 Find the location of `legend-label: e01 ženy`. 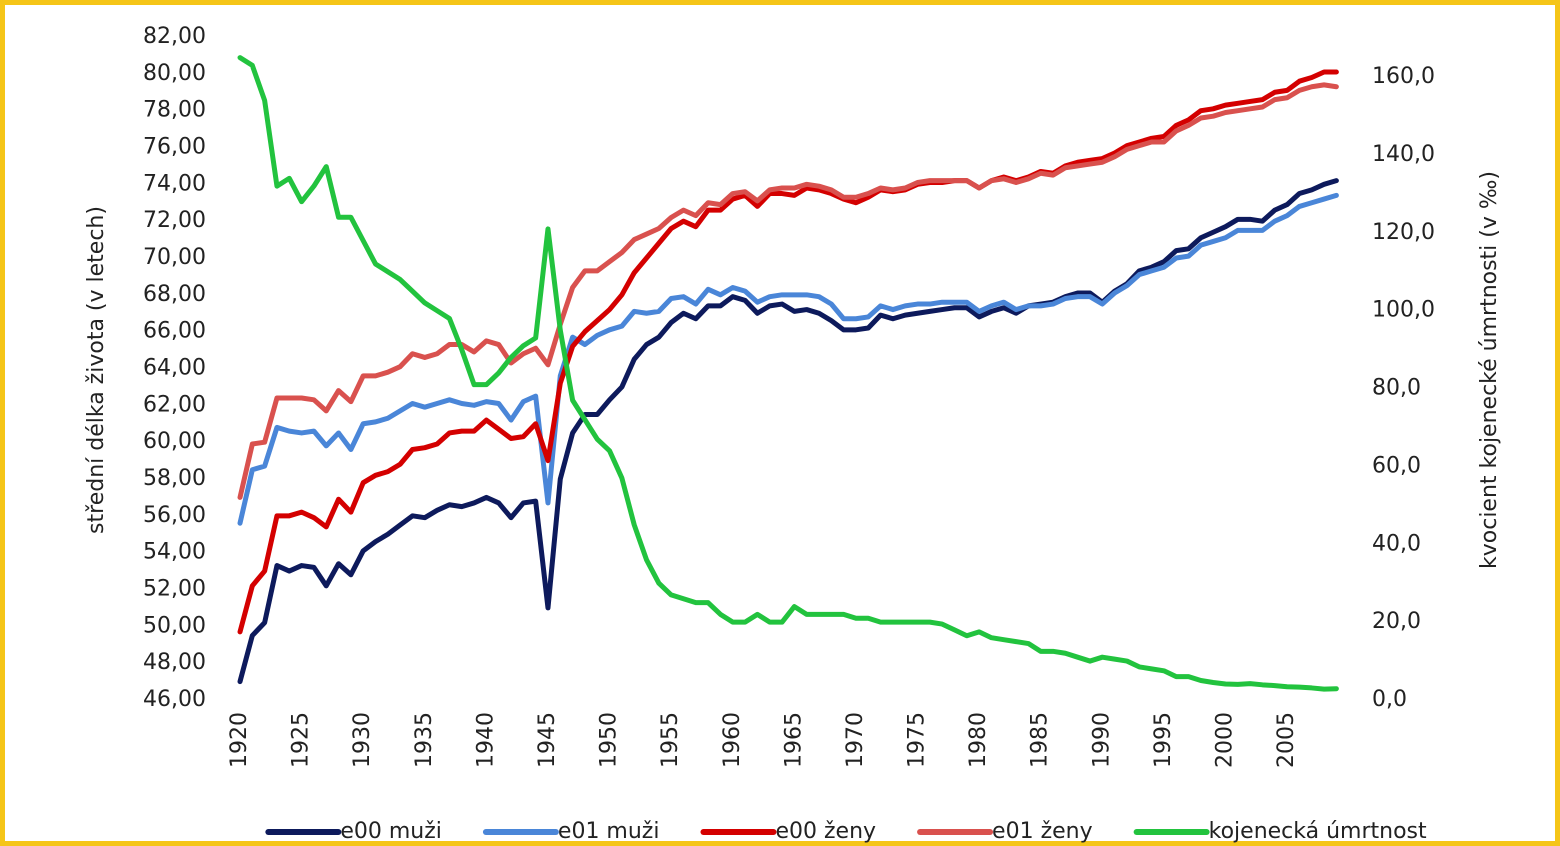

legend-label: e01 ženy is located at coordinates (1042, 831).